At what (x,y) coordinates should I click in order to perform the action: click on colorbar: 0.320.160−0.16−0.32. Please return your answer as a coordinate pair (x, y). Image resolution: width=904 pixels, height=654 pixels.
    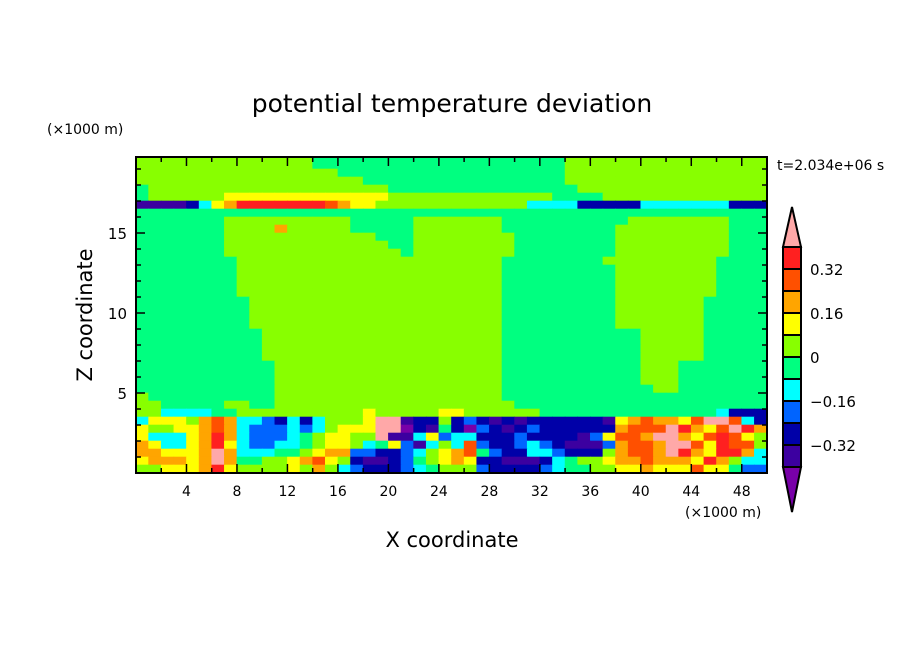
    Looking at the image, I should click on (818, 359).